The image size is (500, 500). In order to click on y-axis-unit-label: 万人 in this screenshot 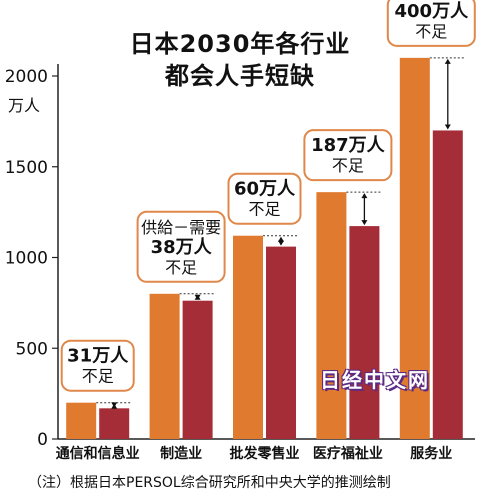, I will do `click(24, 105)`.